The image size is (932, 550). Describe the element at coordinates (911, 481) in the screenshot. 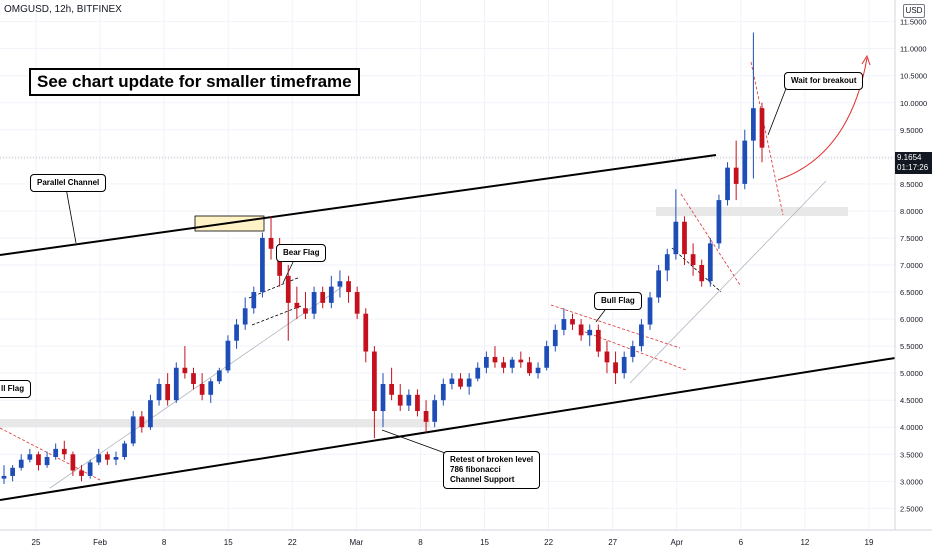

I see `y-tick-label: 3.0000` at that location.